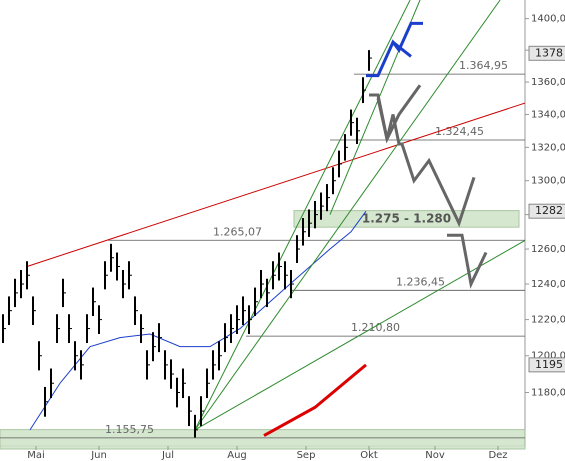 This screenshot has width=565, height=461. Describe the element at coordinates (167, 455) in the screenshot. I see `x-tick-label: Jul` at that location.